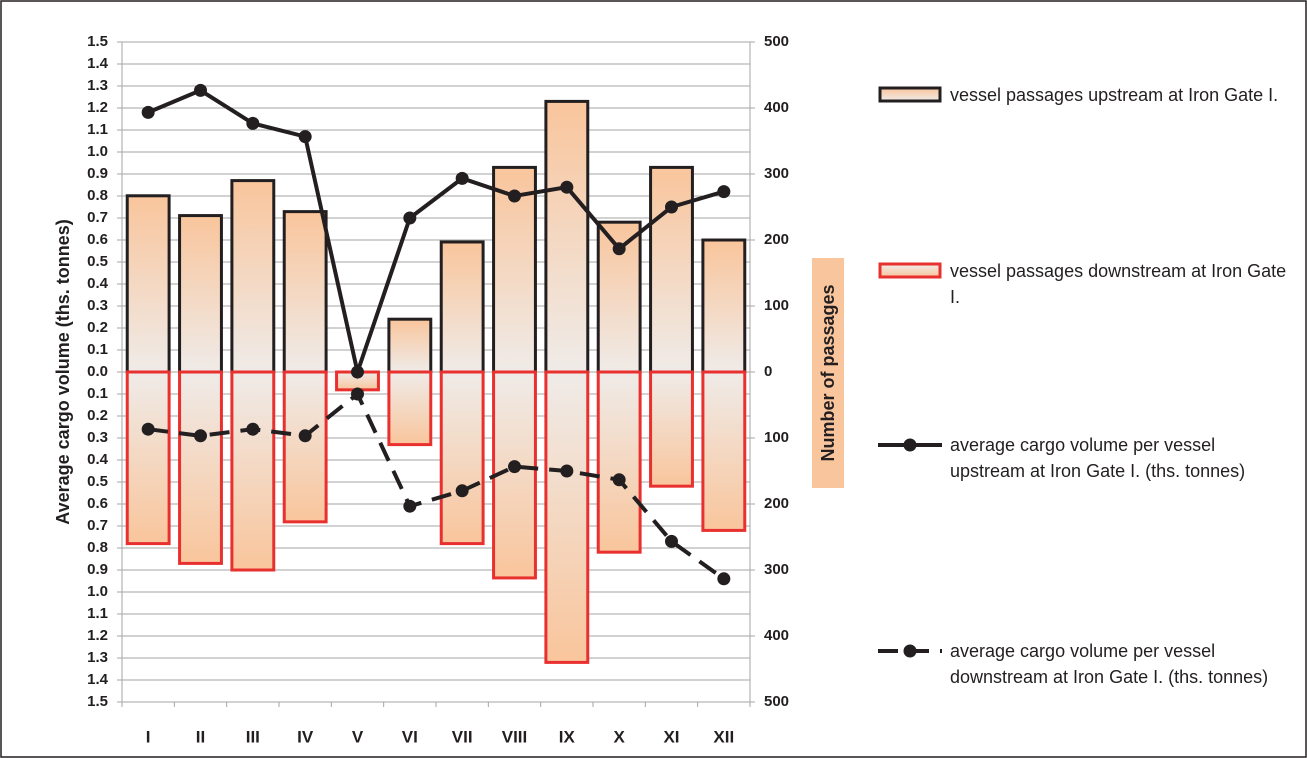  I want to click on y-tick-label: 0.1, so click(97, 393).